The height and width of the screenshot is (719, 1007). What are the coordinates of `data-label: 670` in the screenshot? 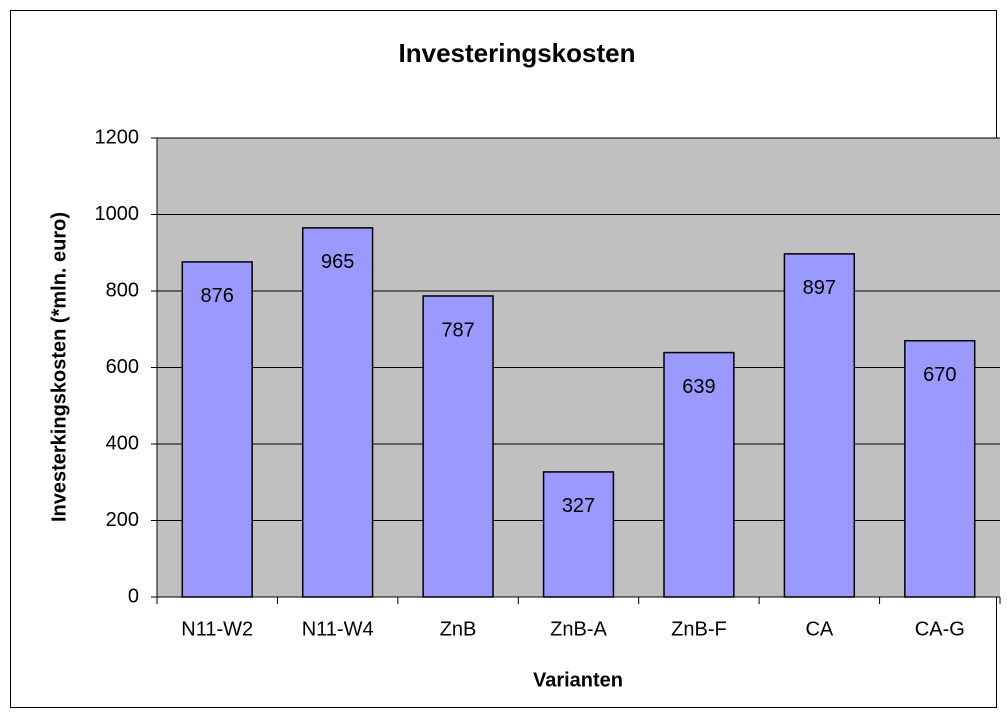 It's located at (939, 375).